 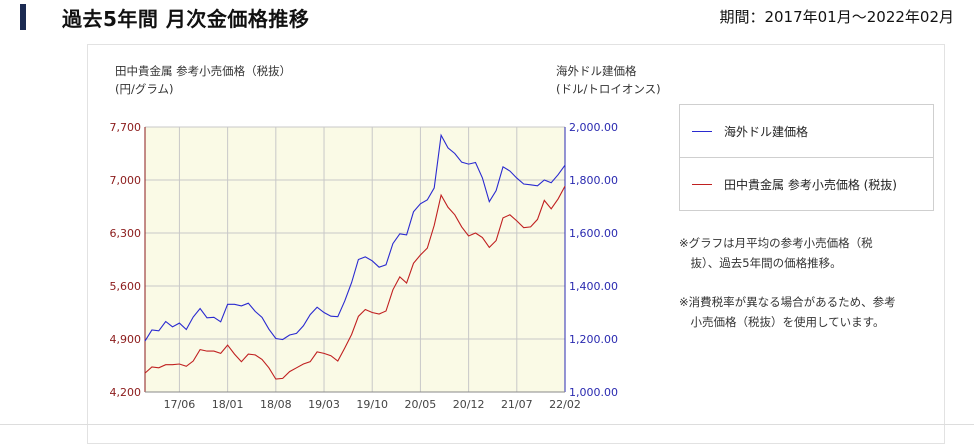 I want to click on left-axis-title-line1: 田中貴金属 参考小売価格（税抜）, so click(x=203, y=71).